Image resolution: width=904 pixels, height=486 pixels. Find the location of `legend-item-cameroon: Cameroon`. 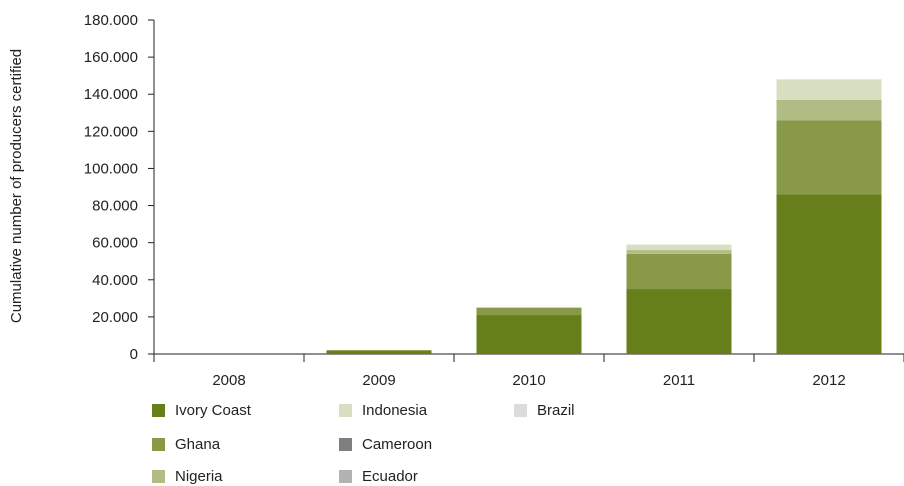

legend-item-cameroon: Cameroon is located at coordinates (385, 444).